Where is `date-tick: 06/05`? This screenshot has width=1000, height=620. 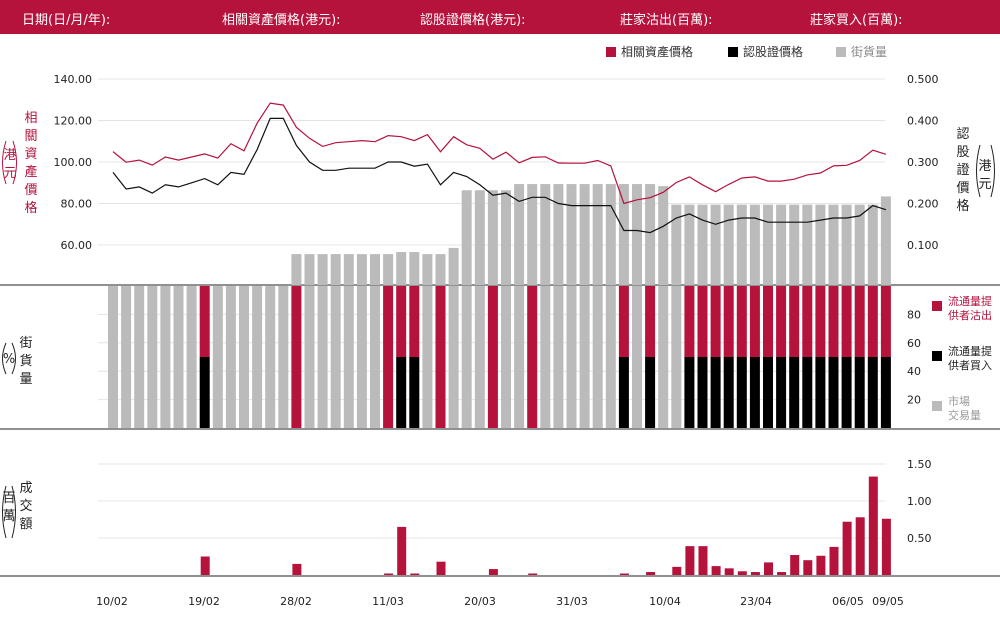
date-tick: 06/05 is located at coordinates (848, 601).